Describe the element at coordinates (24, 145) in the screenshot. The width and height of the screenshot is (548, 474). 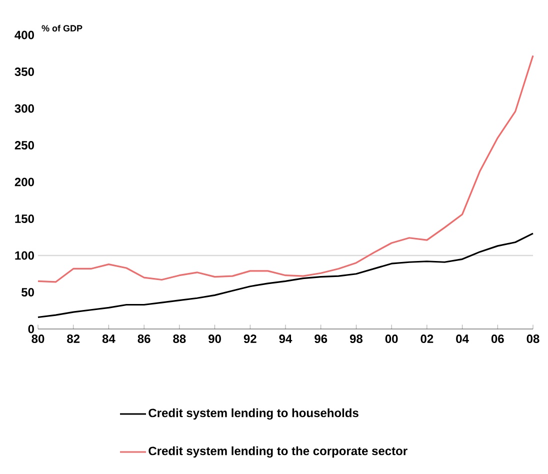
I see `y-tick-label: 250` at that location.